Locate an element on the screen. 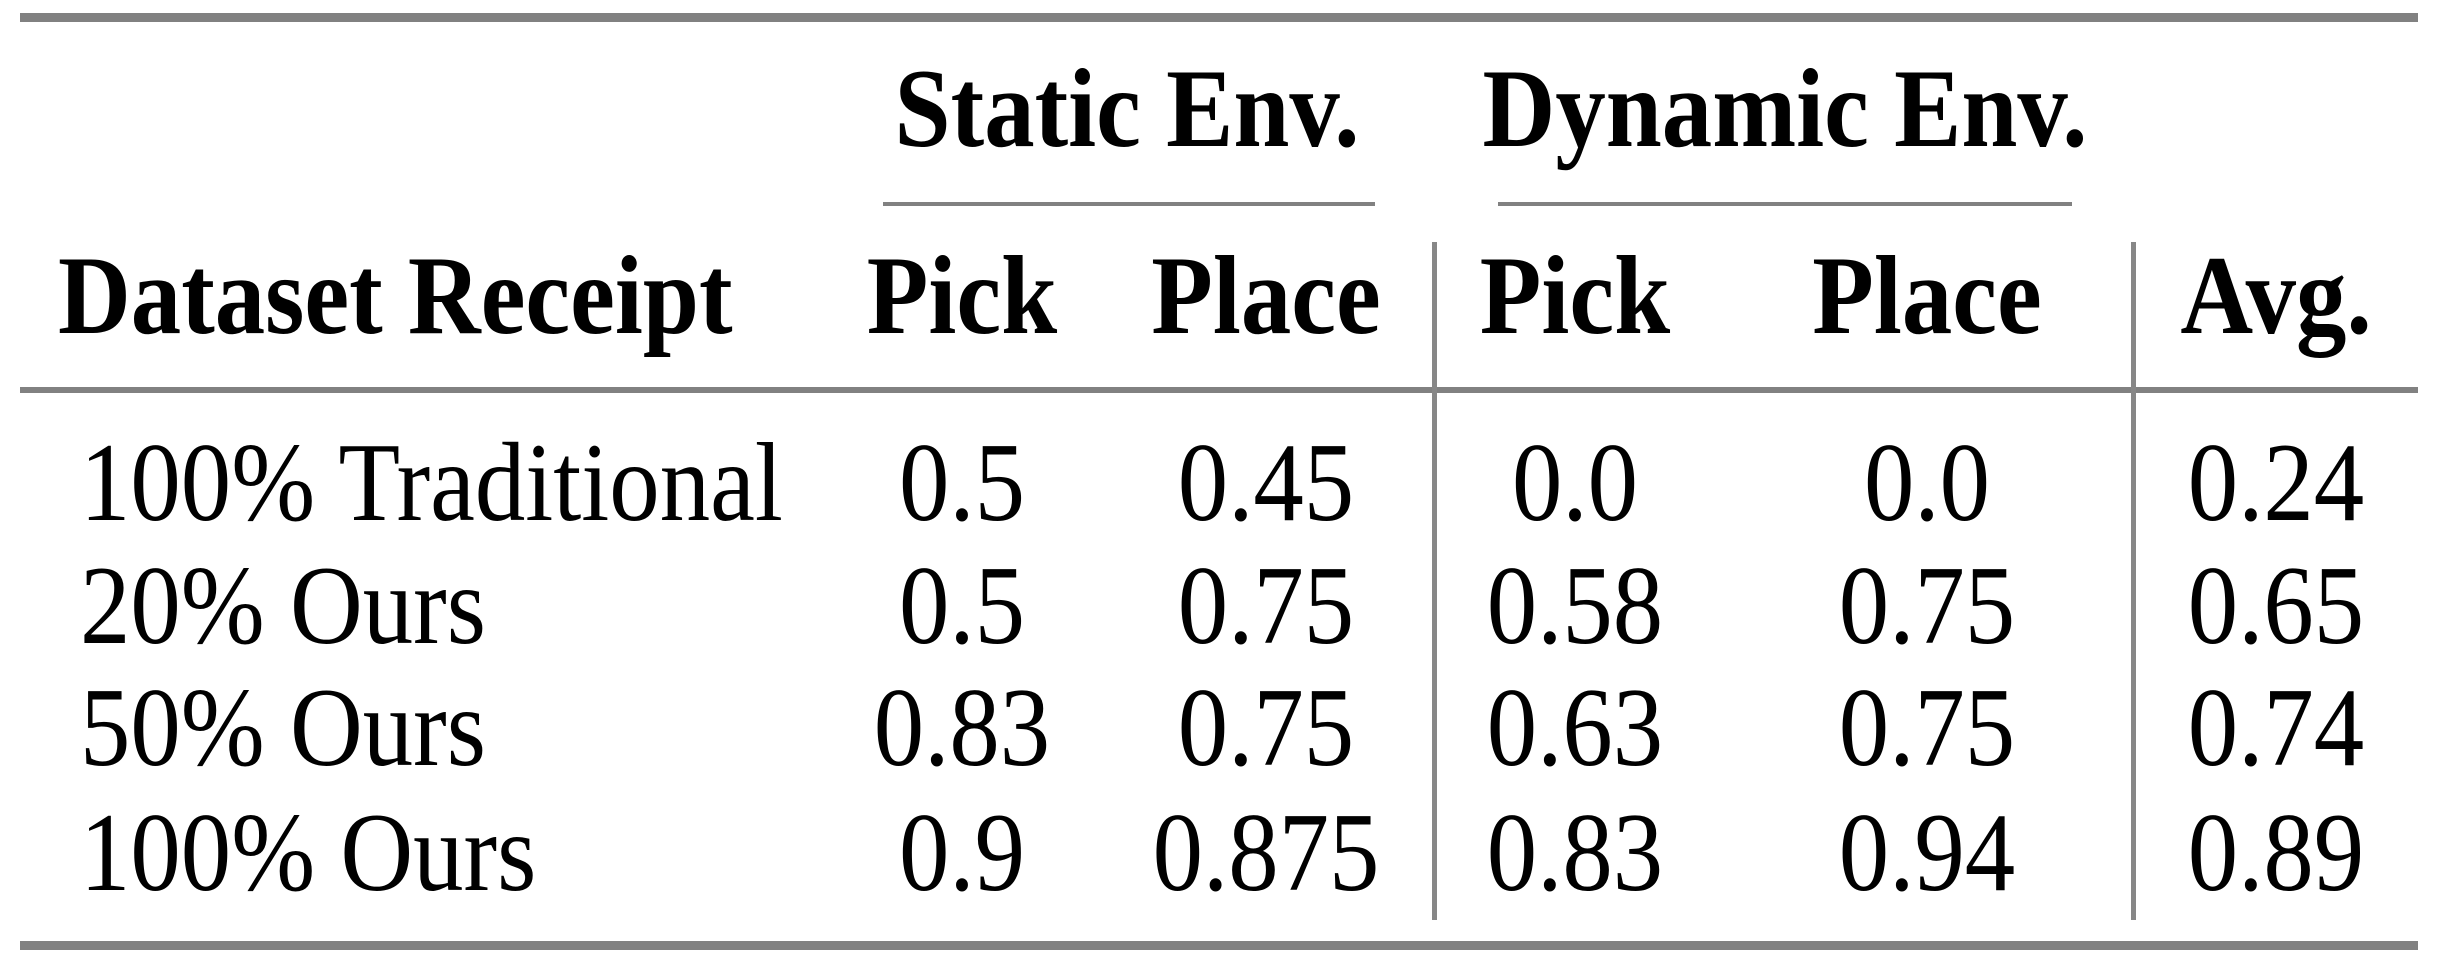  header-avg: Avg. is located at coordinates (2276, 296).